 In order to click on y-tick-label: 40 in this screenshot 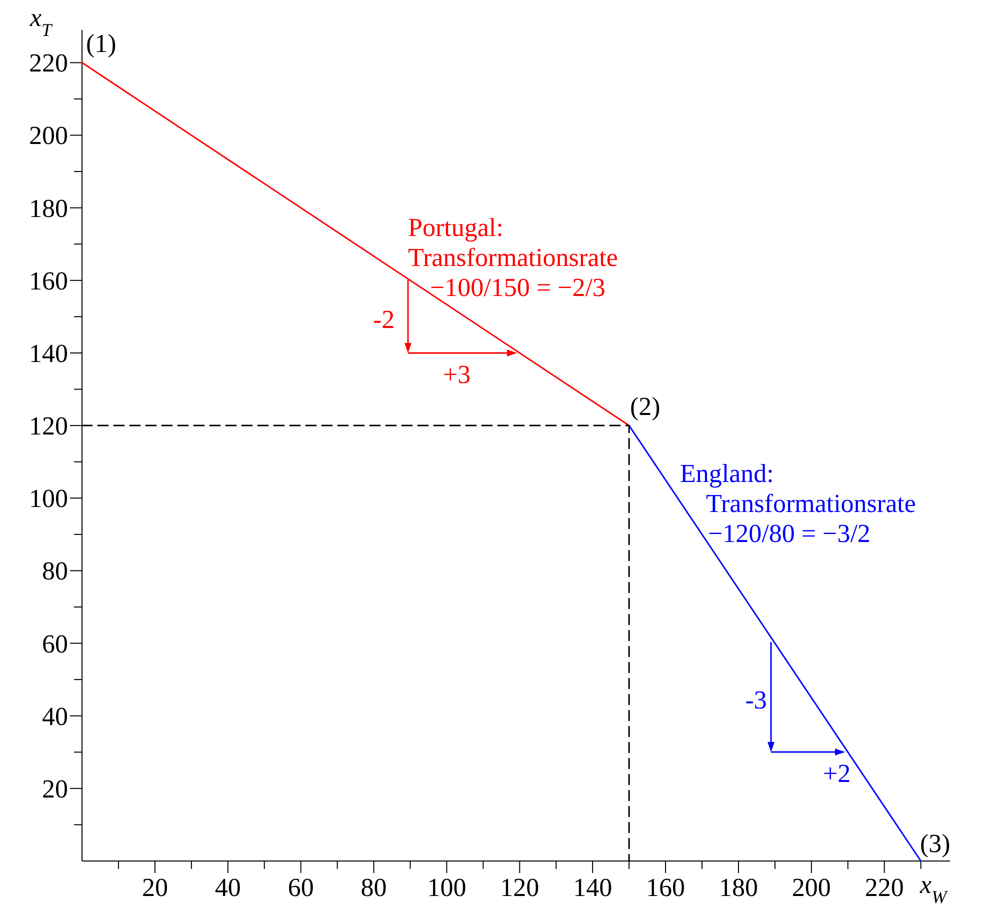, I will do `click(55, 716)`.